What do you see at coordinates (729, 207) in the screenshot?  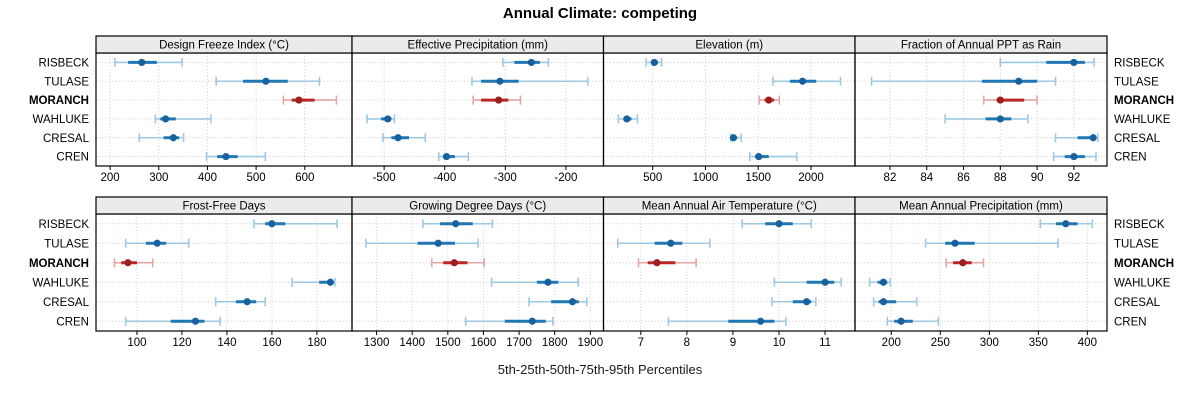 I see `panel-title: Mean Annual Air Temperature (°C)` at bounding box center [729, 207].